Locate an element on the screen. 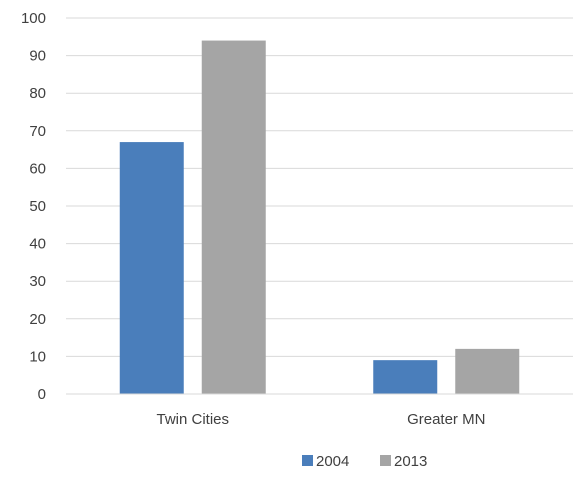 This screenshot has width=573, height=477. y-tick-label: 40 is located at coordinates (37, 244).